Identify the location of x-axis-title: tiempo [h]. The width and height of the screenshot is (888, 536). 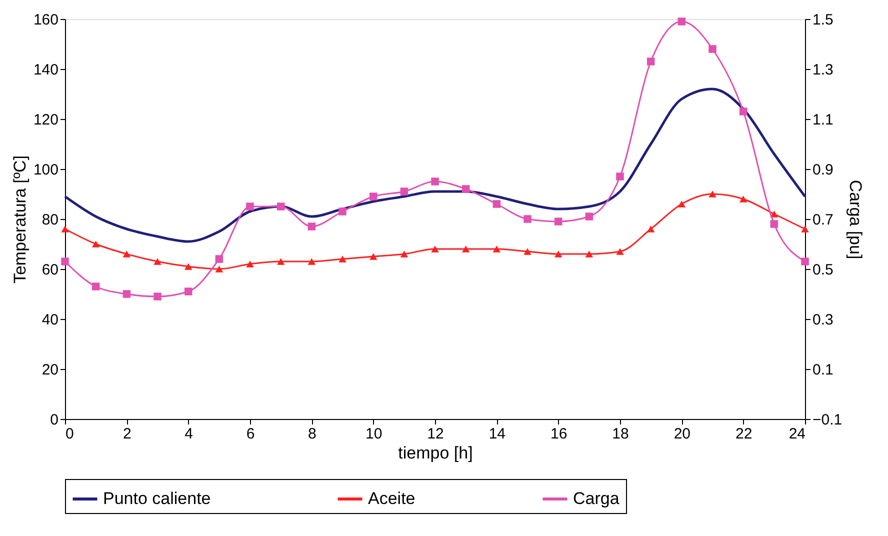
(435, 453).